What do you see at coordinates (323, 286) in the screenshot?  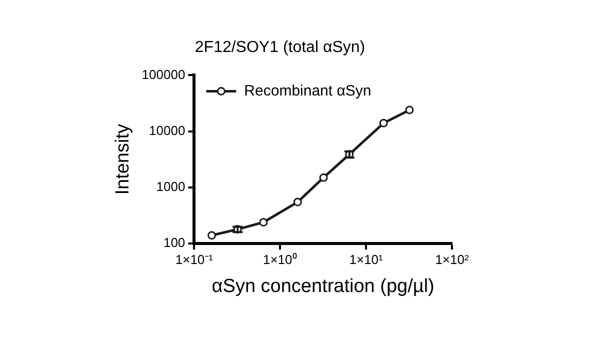 I see `x-axis-title: αSyn concentration (pg/µl)` at bounding box center [323, 286].